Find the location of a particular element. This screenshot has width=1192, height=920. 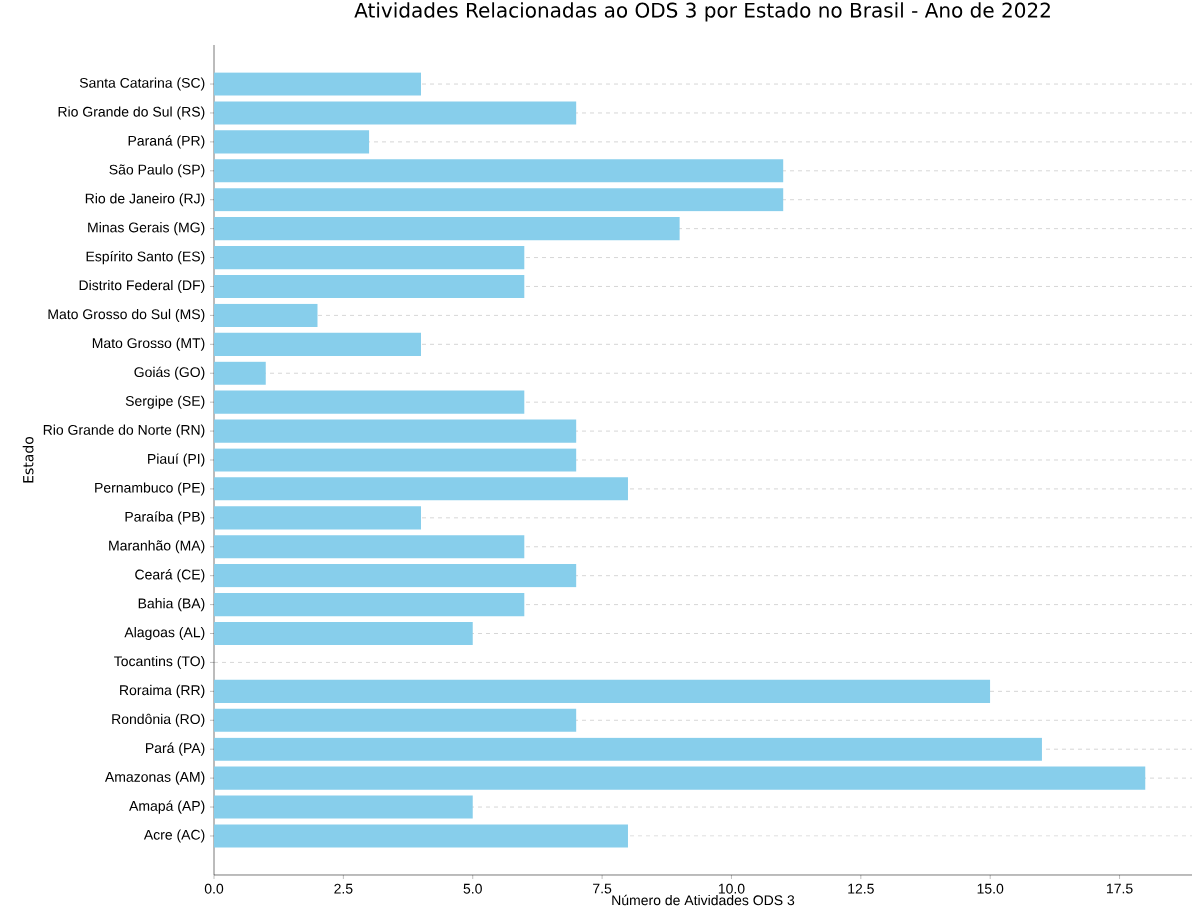

y-tick-label: Espírito Santo (ES) is located at coordinates (145, 257).